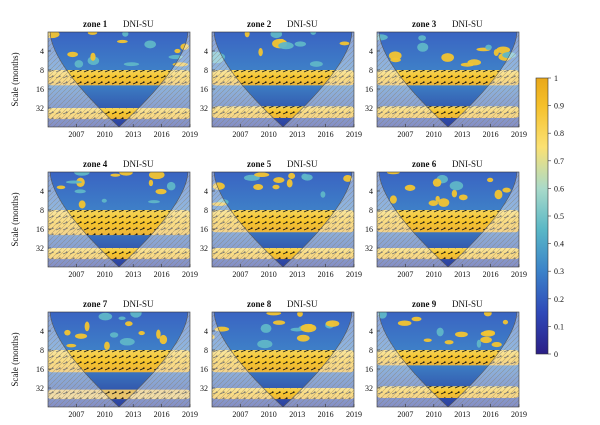  I want to click on panel-9: zone 9 DNI-SU 4 8 16 32 2007 2010 2013 2016 2019, so click(446, 359).